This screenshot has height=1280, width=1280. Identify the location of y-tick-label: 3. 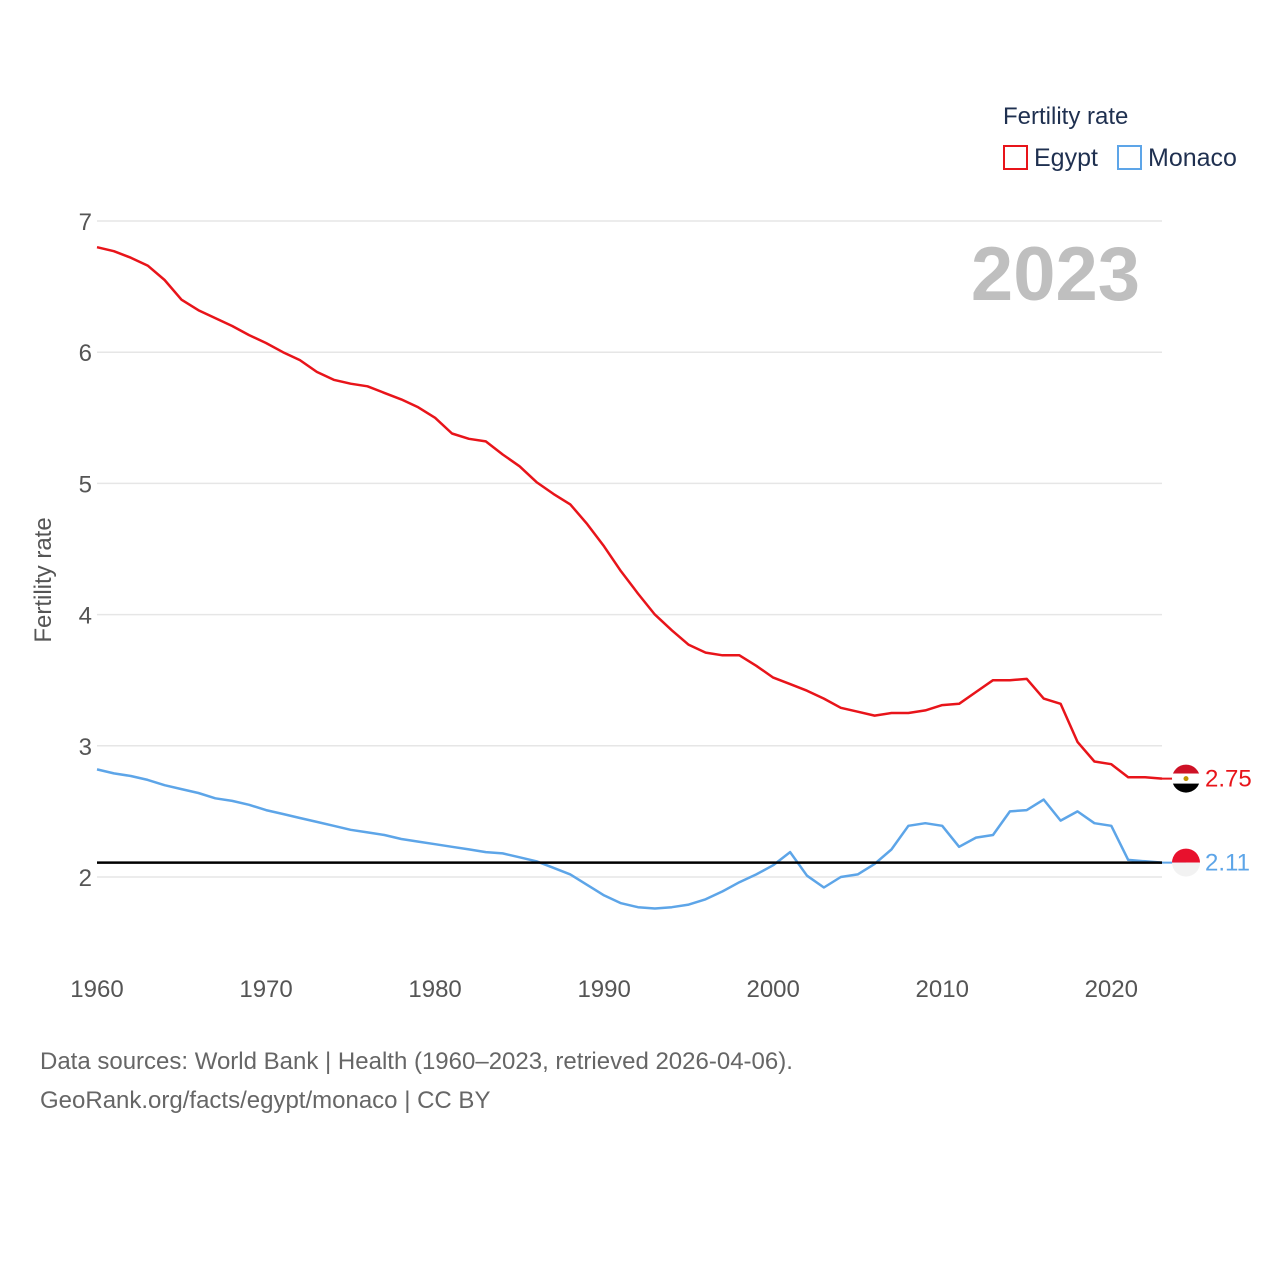
(85, 747).